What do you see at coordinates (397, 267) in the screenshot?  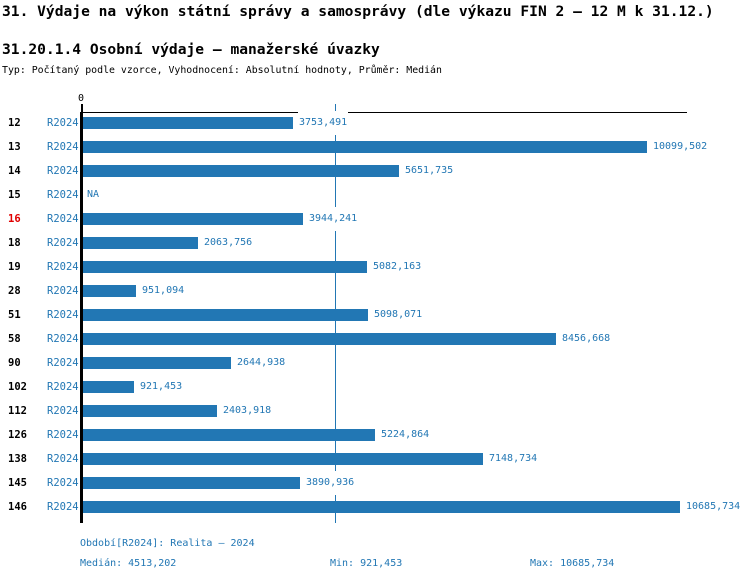 I see `bar-value-label: 5082,163` at bounding box center [397, 267].